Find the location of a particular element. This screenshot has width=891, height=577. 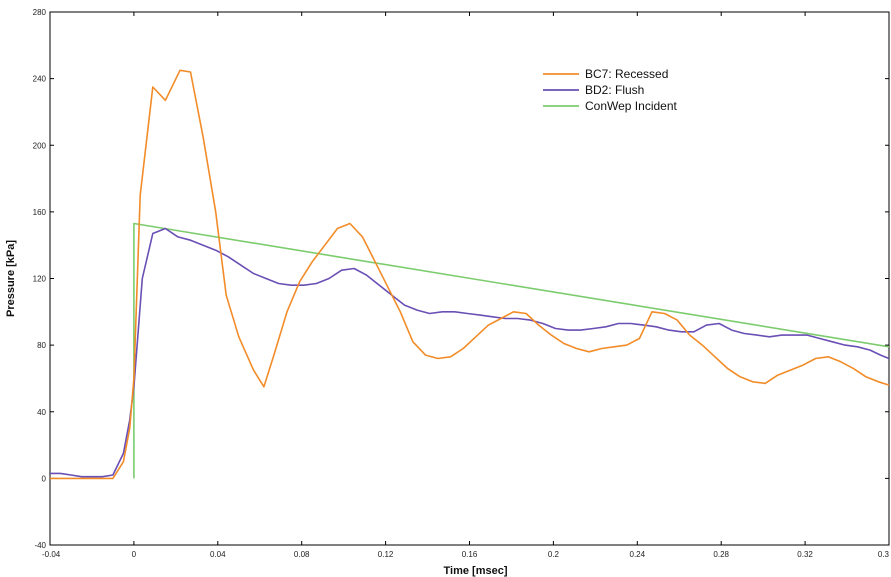

y-tick-label: 200 is located at coordinates (40, 145).